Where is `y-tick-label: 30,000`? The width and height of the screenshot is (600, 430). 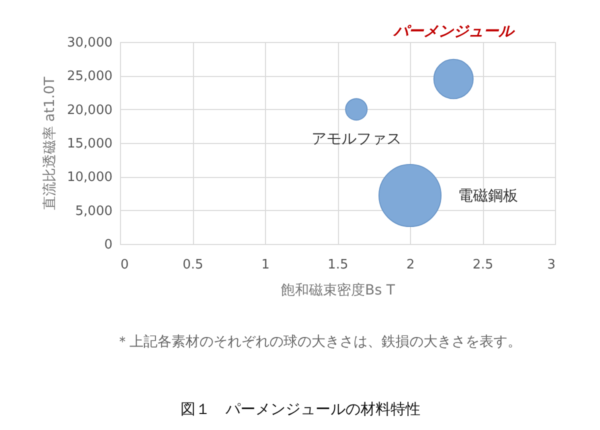
y-tick-label: 30,000 is located at coordinates (89, 43).